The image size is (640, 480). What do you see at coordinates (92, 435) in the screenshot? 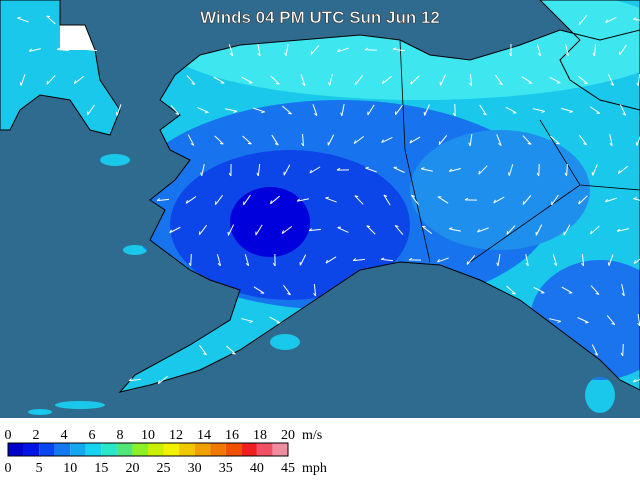
I see `ms-label: 6` at bounding box center [92, 435].